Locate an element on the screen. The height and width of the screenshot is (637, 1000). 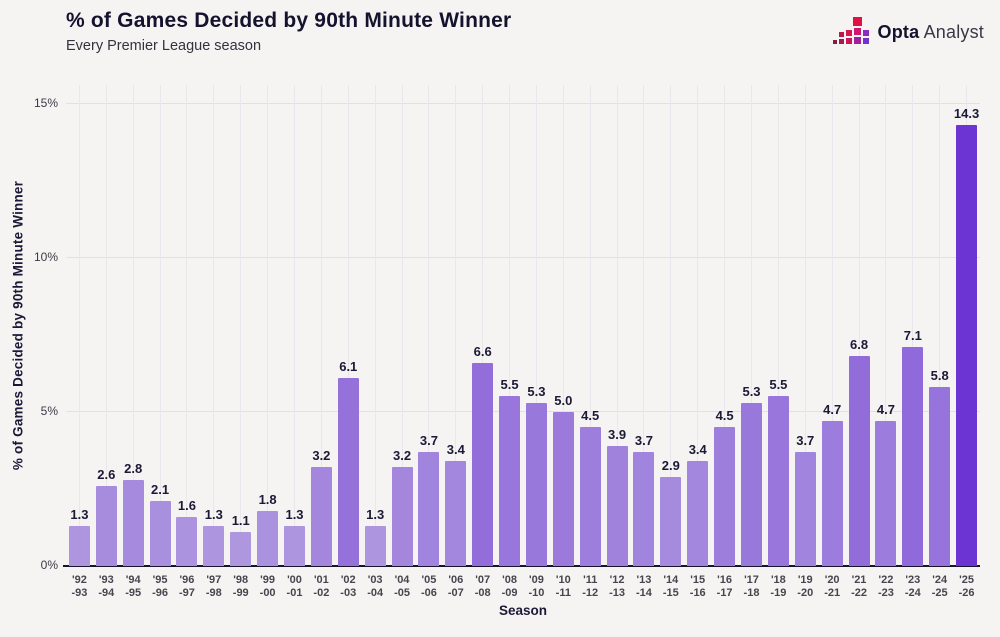
x-tick-label: '93 -94 is located at coordinates (106, 586).